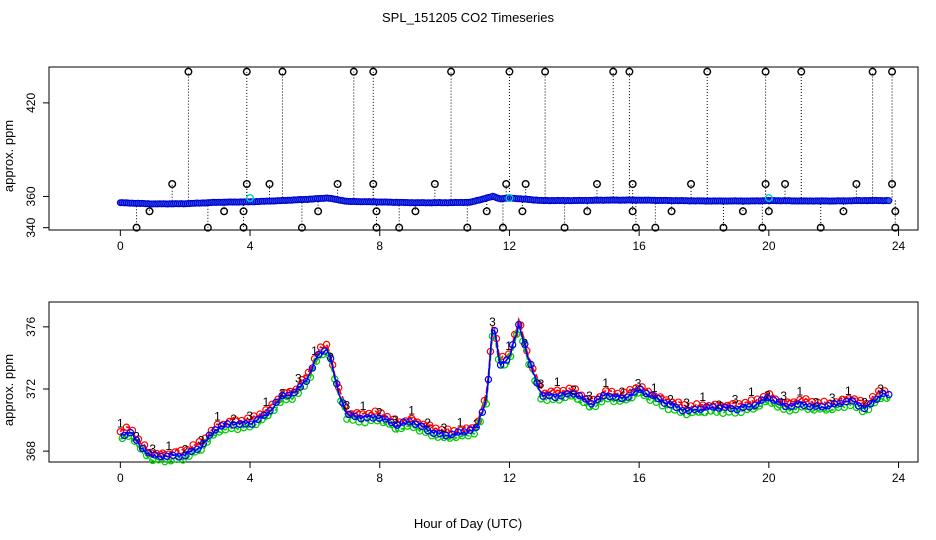  Describe the element at coordinates (889, 201) in the screenshot. I see `top-point` at that location.